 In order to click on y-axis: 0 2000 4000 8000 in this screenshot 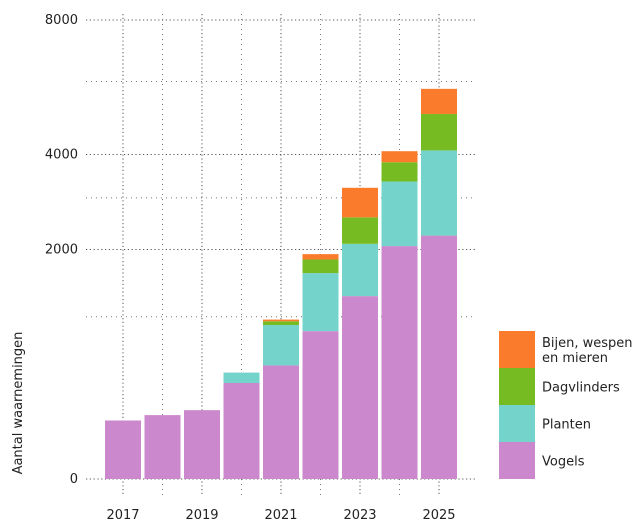, I will do `click(61, 250)`.